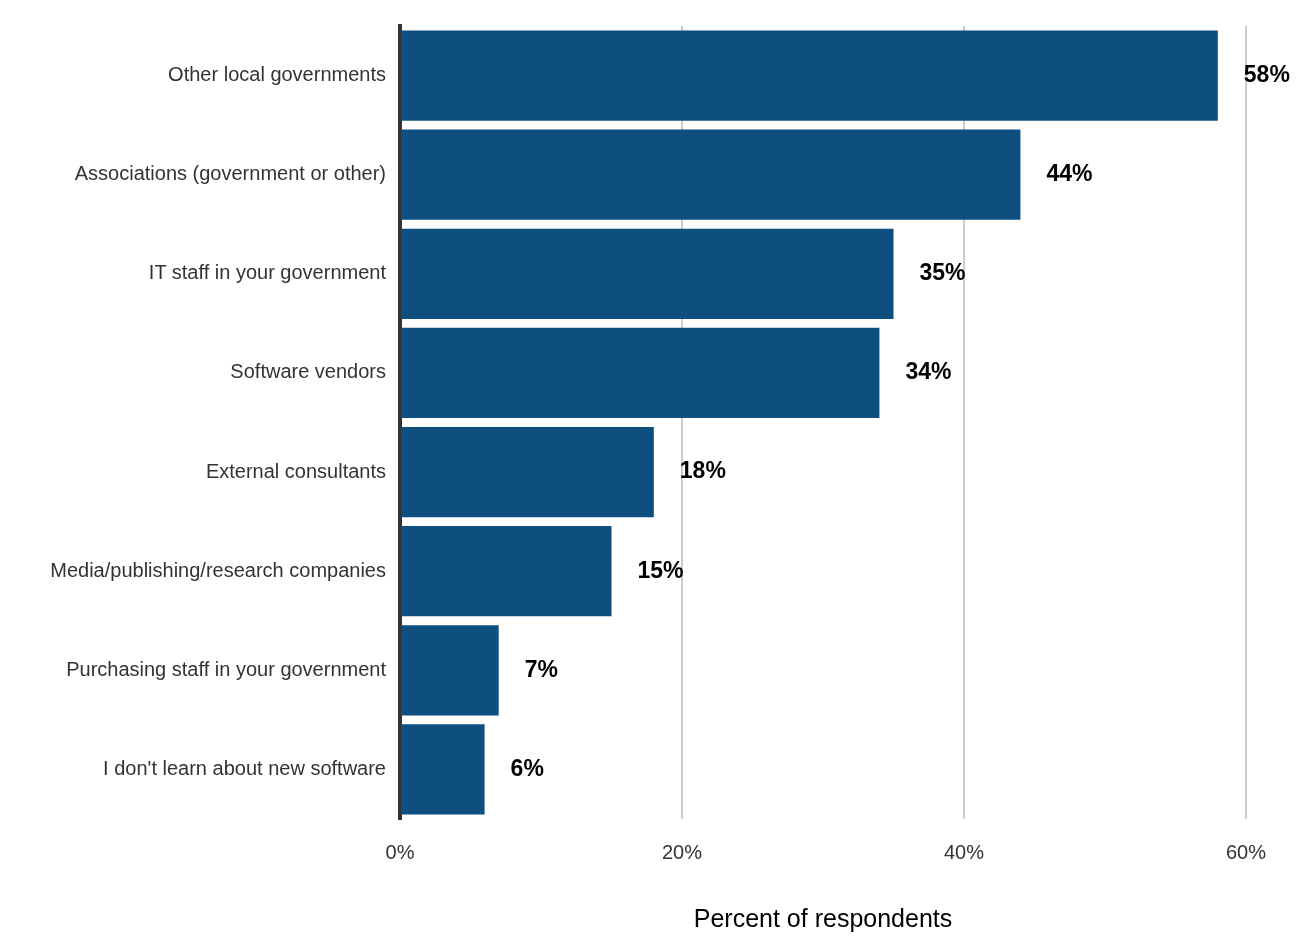  Describe the element at coordinates (928, 371) in the screenshot. I see `data-label: 34%` at that location.